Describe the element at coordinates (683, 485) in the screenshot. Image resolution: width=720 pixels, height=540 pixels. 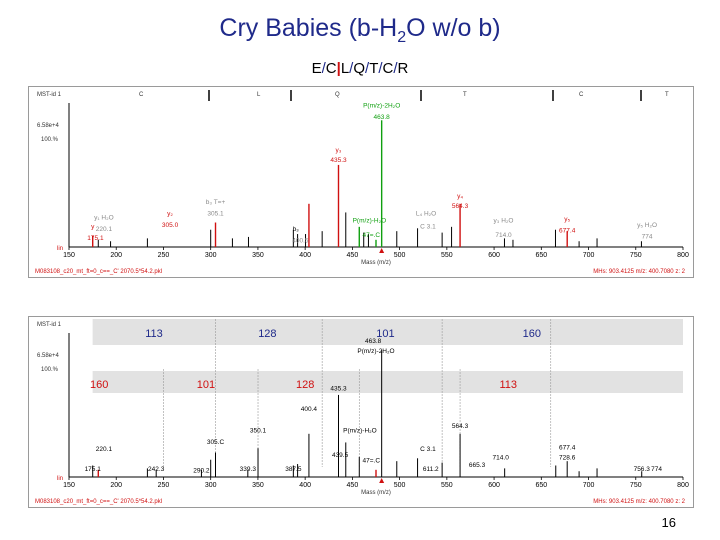
I see `x-tick-label: 800` at that location.